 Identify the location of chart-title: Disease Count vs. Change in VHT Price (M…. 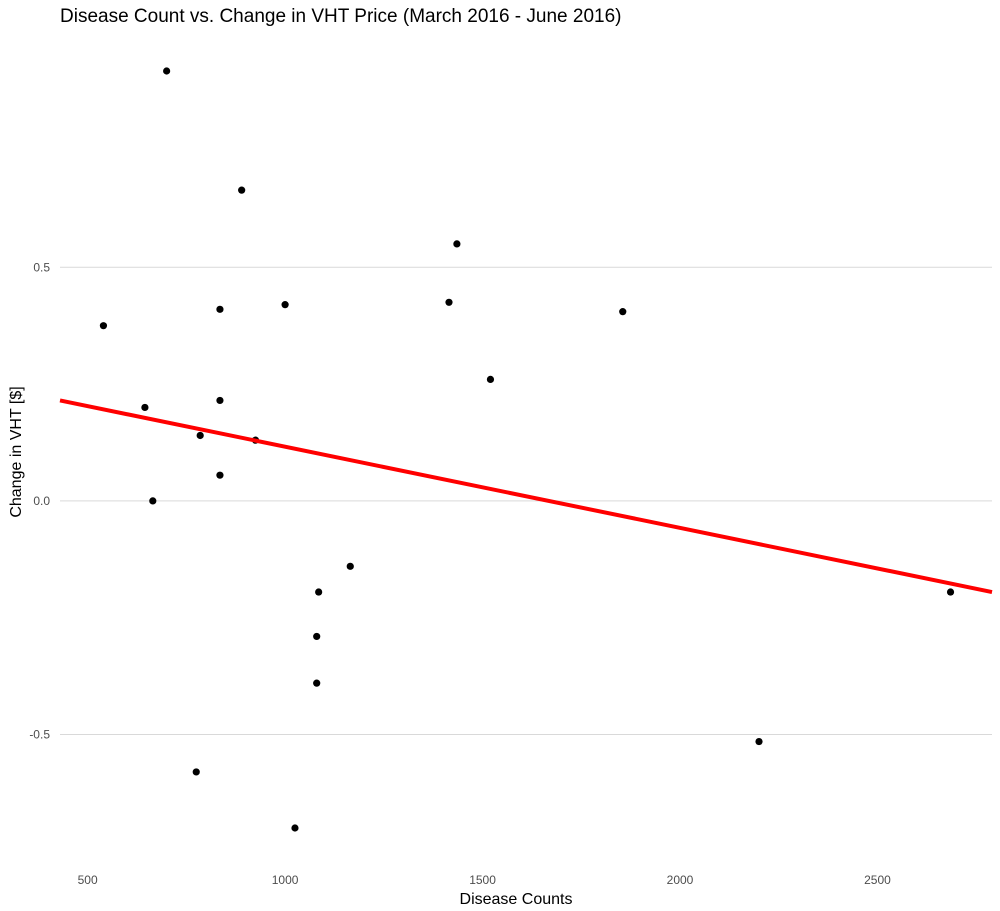
(341, 16).